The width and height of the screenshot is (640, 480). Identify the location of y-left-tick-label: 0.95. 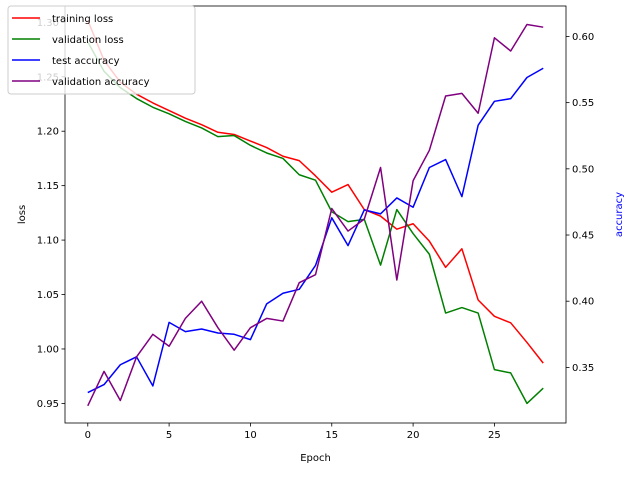
(48, 404).